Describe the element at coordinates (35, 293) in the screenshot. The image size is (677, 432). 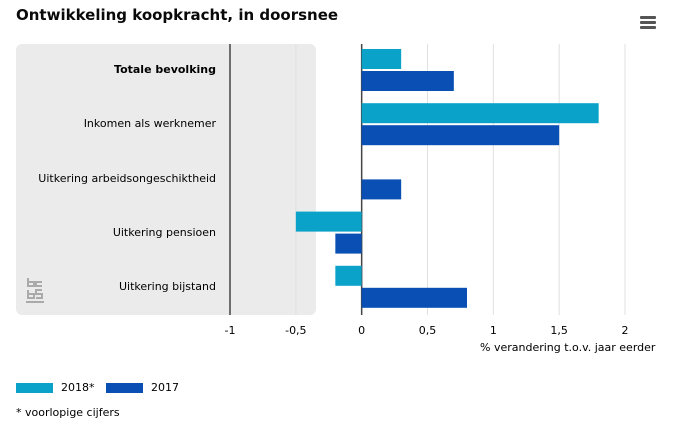
I see `cbs-logo-icon` at that location.